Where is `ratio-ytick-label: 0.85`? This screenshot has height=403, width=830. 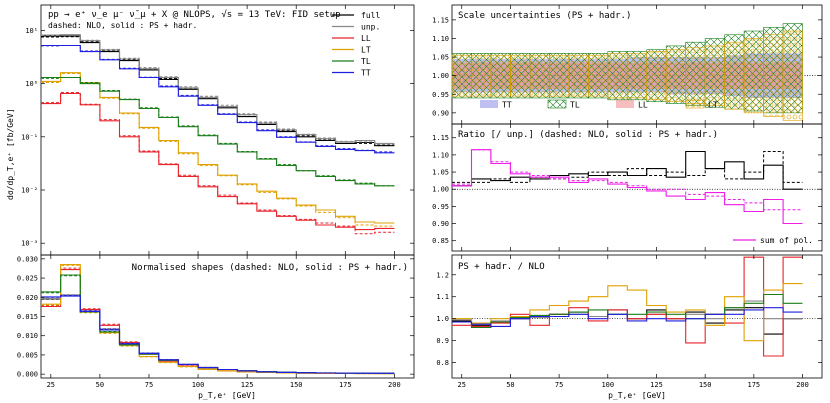 ratio-ytick-label: 0.85 is located at coordinates (440, 241).